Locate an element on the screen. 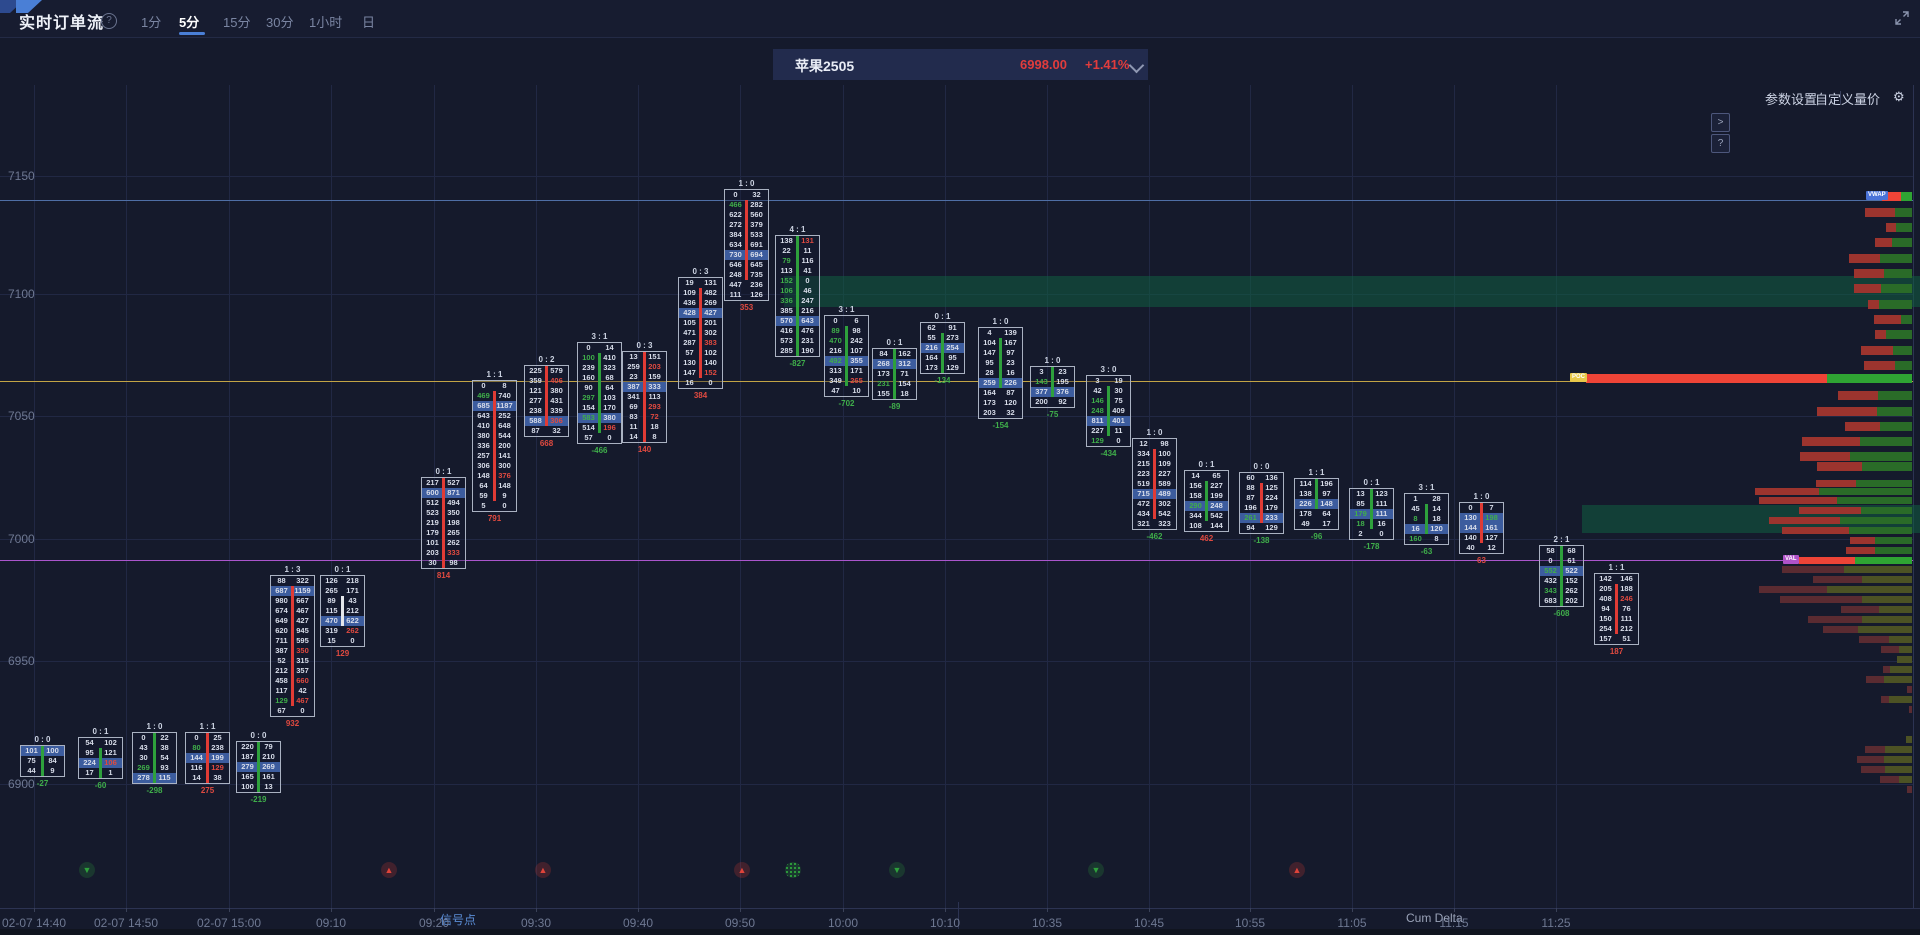  footprint-row: 239 323 is located at coordinates (599, 368).